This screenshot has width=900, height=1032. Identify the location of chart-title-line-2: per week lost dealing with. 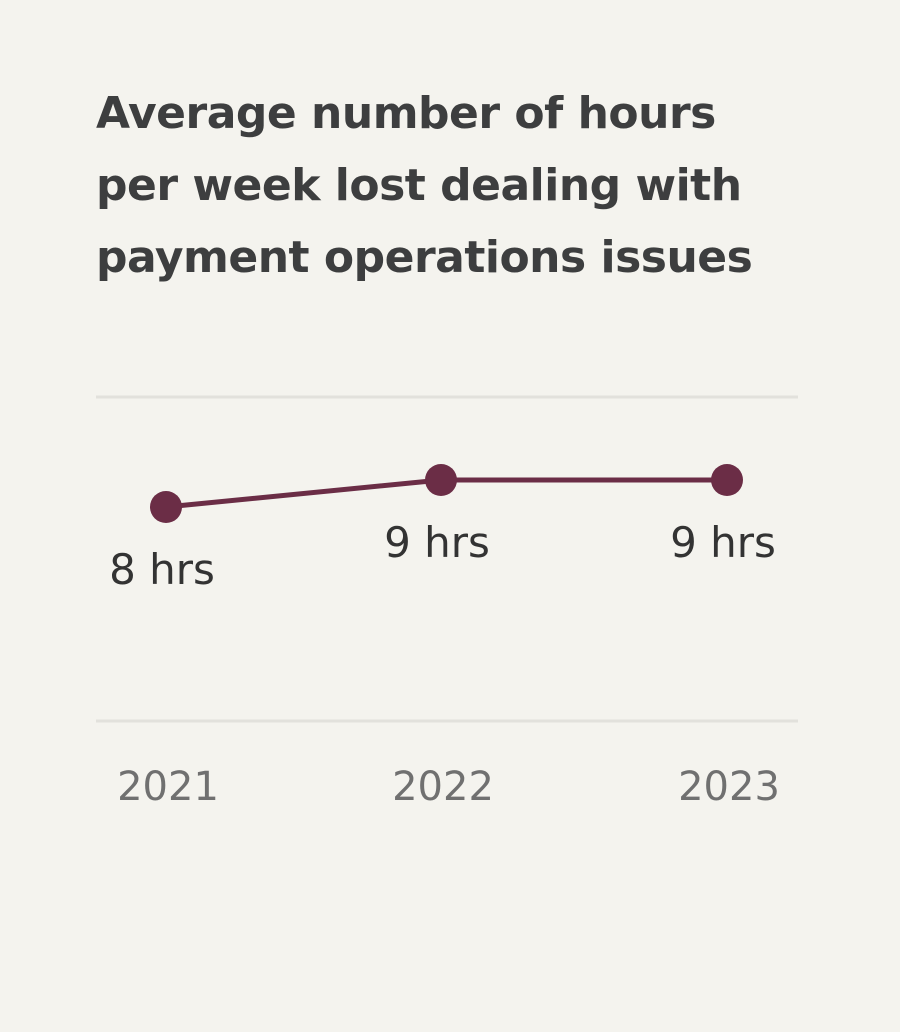
(419, 185).